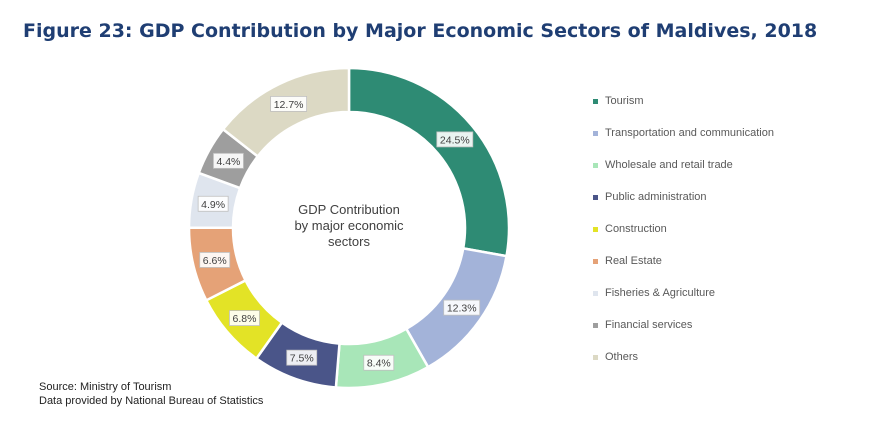 Image resolution: width=876 pixels, height=439 pixels. I want to click on legend-item-financial-services: Financial services, so click(683, 334).